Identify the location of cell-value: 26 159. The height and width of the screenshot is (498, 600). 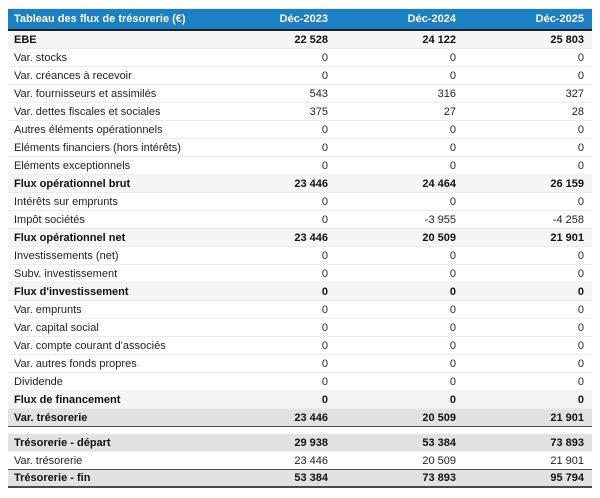
(567, 183).